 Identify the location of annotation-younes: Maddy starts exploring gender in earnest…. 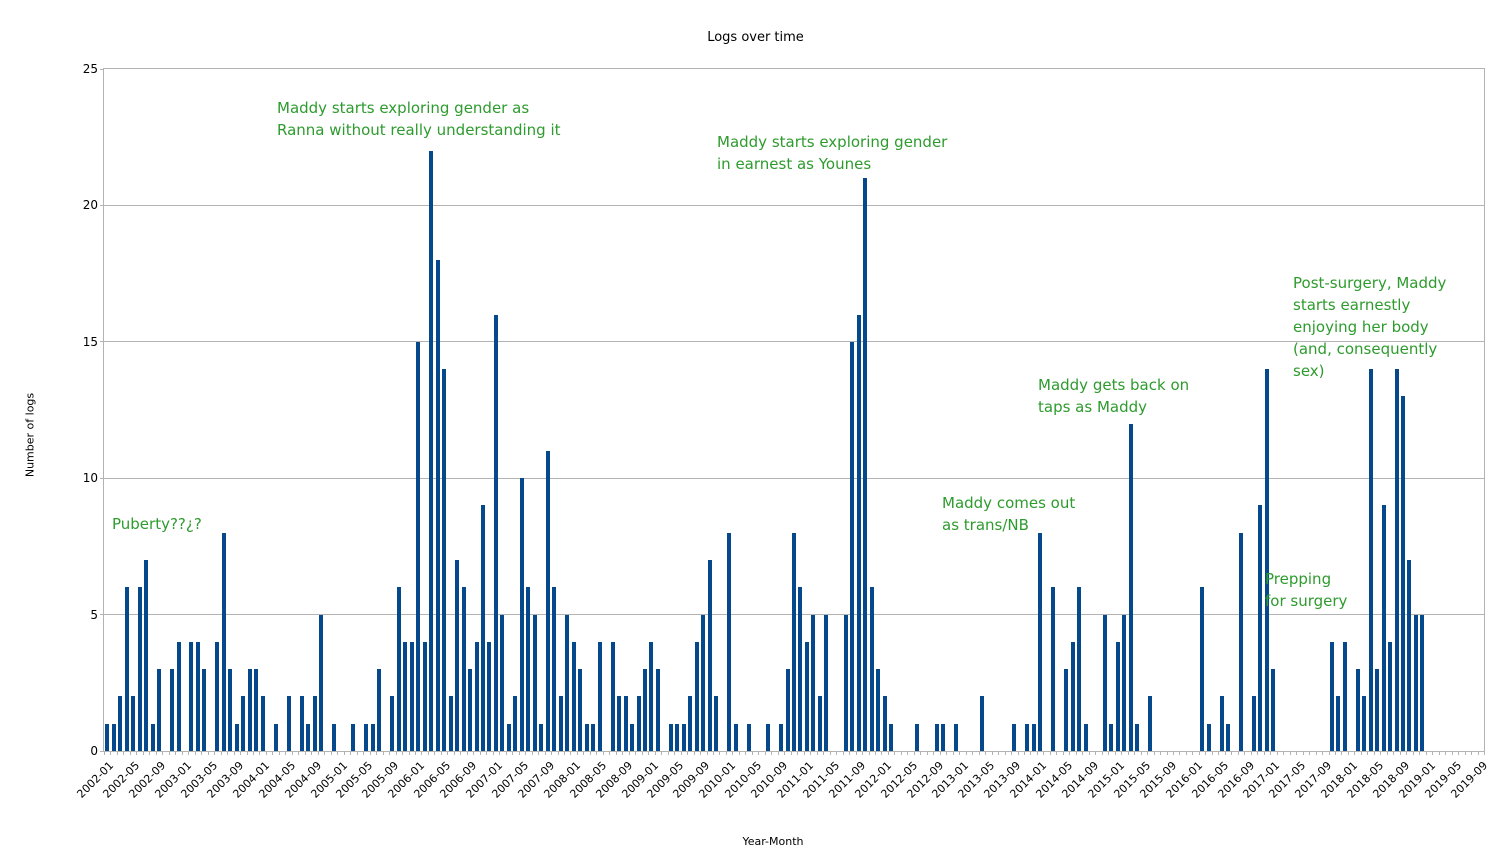
(832, 153).